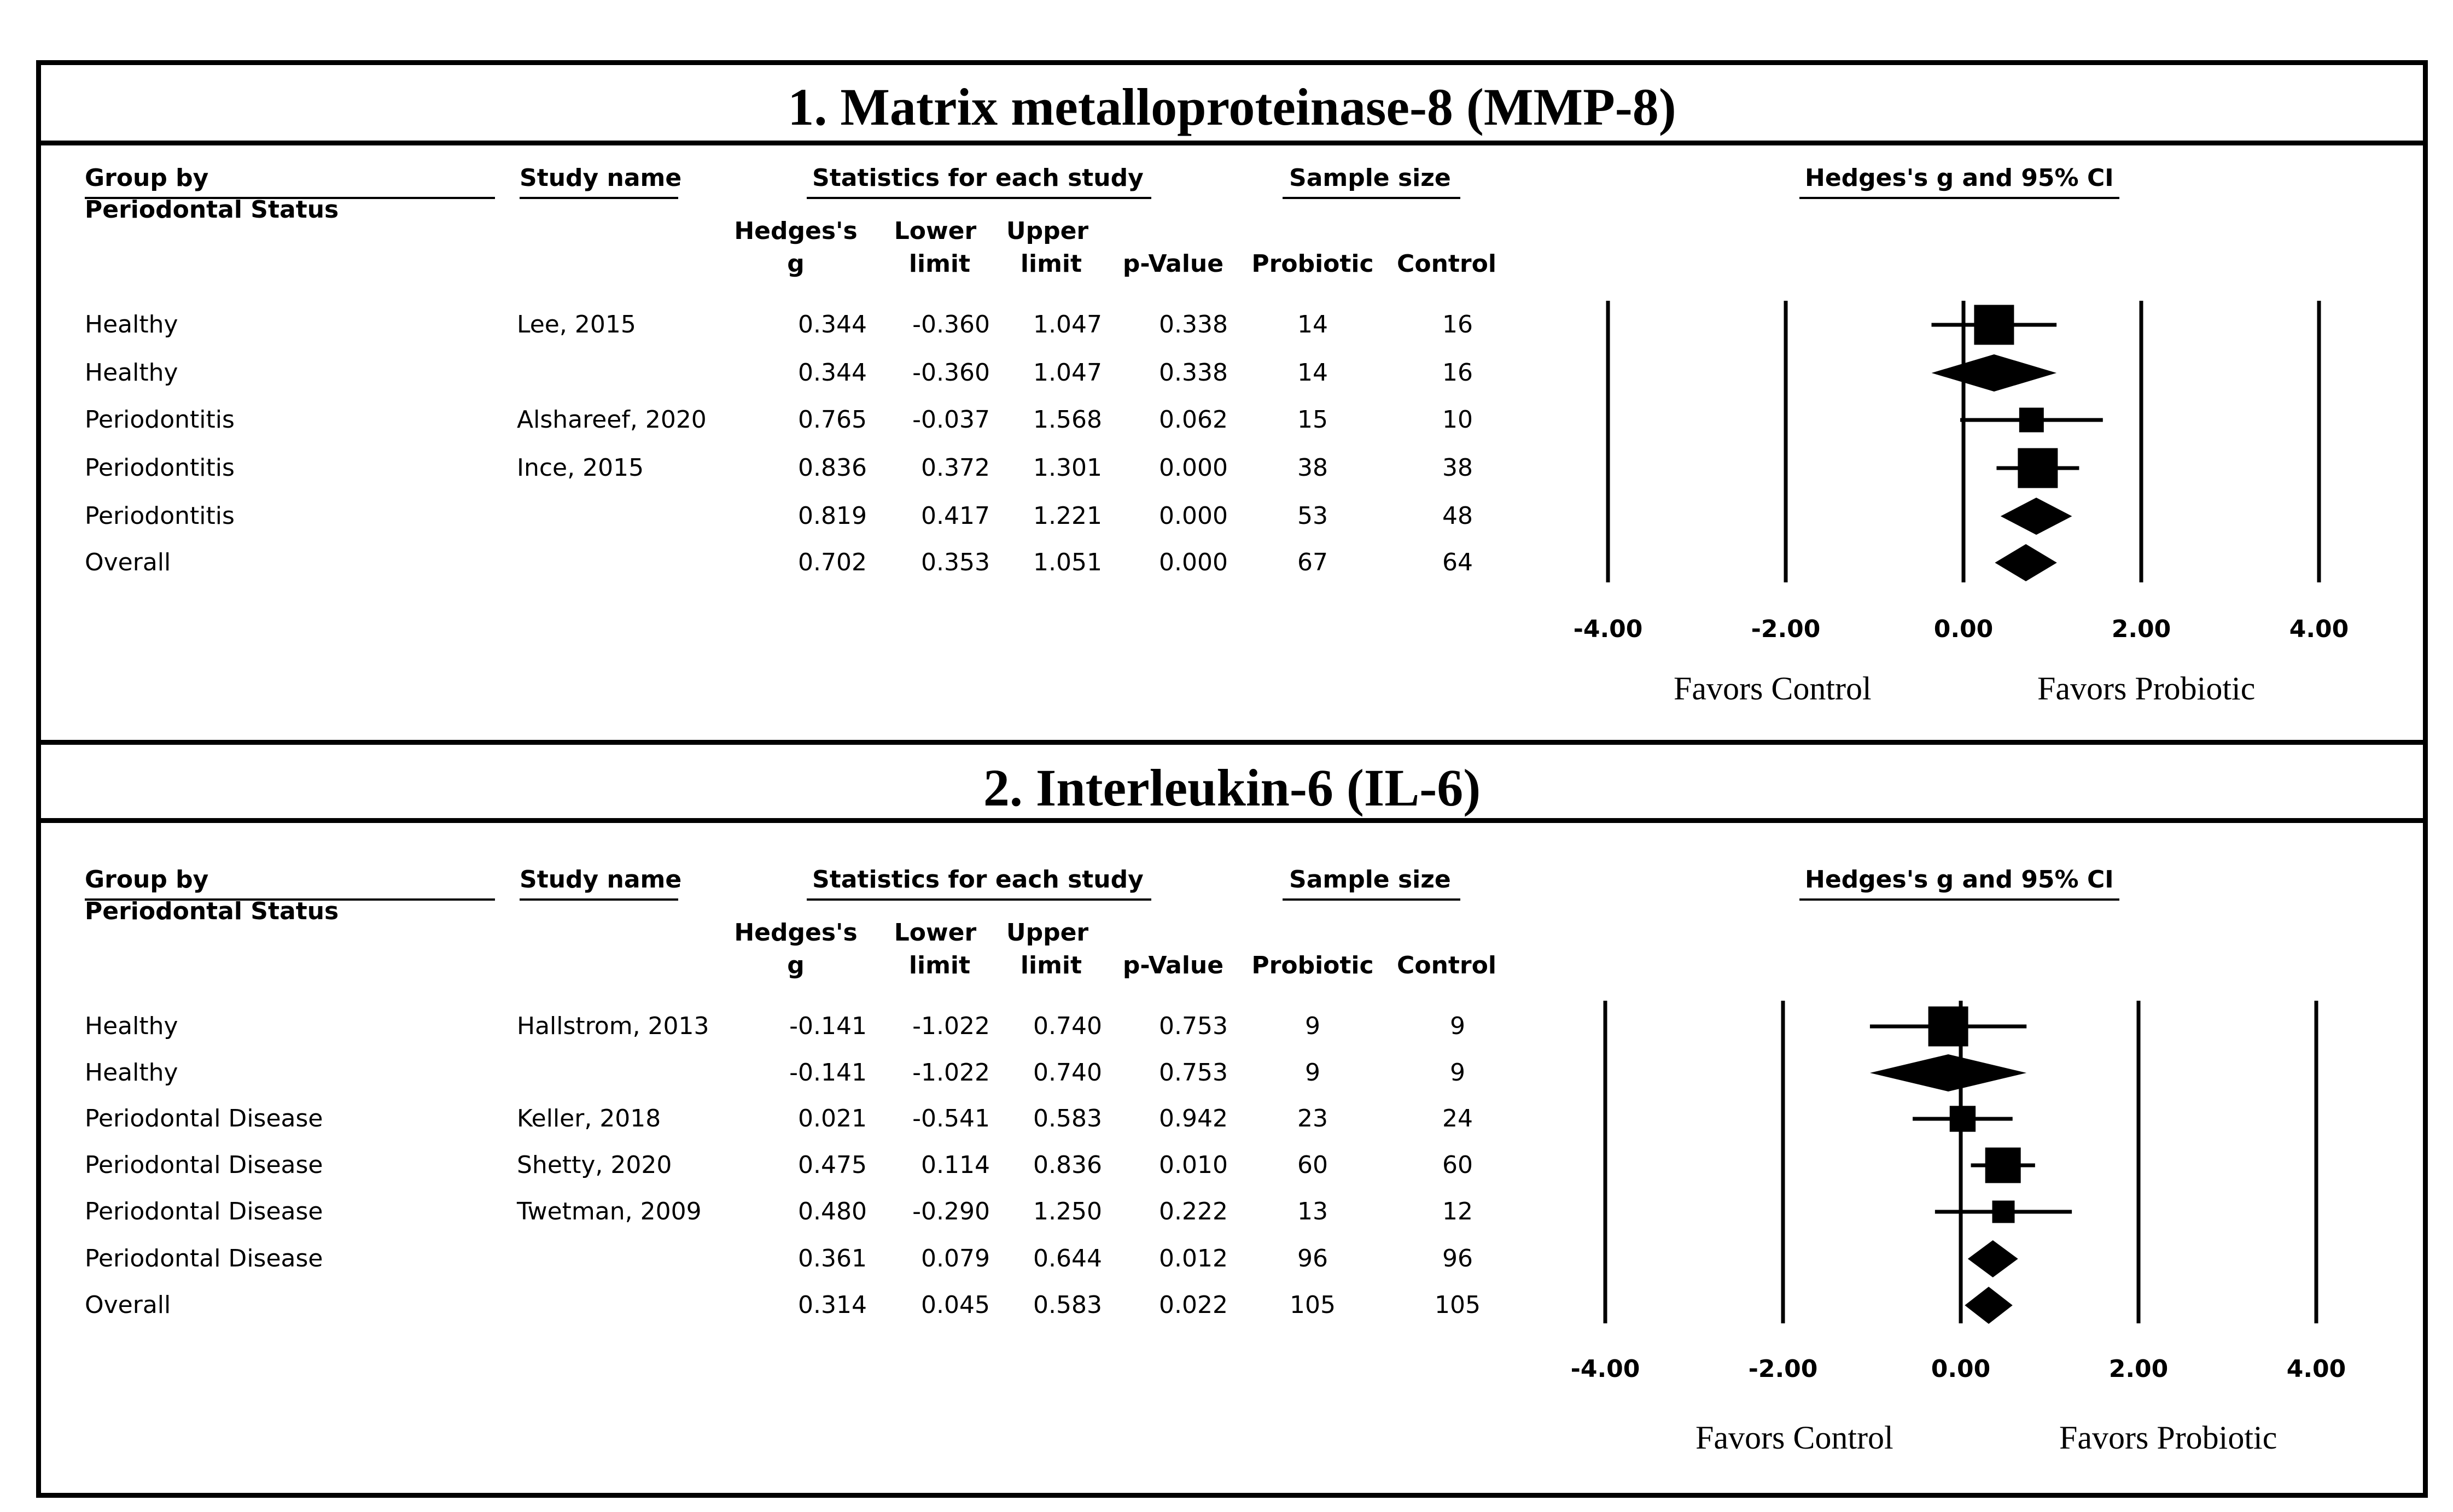  Describe the element at coordinates (979, 198) in the screenshot. I see `header-stats-underline` at that location.